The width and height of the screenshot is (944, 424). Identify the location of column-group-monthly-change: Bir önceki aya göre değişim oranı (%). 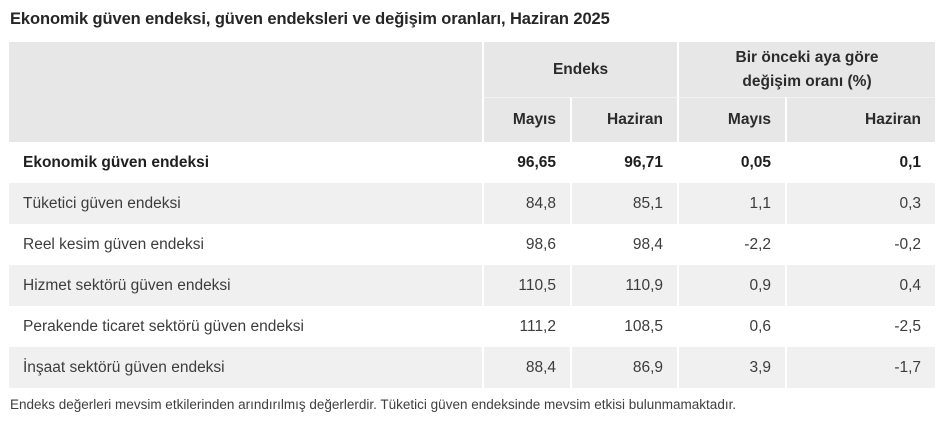
(806, 69).